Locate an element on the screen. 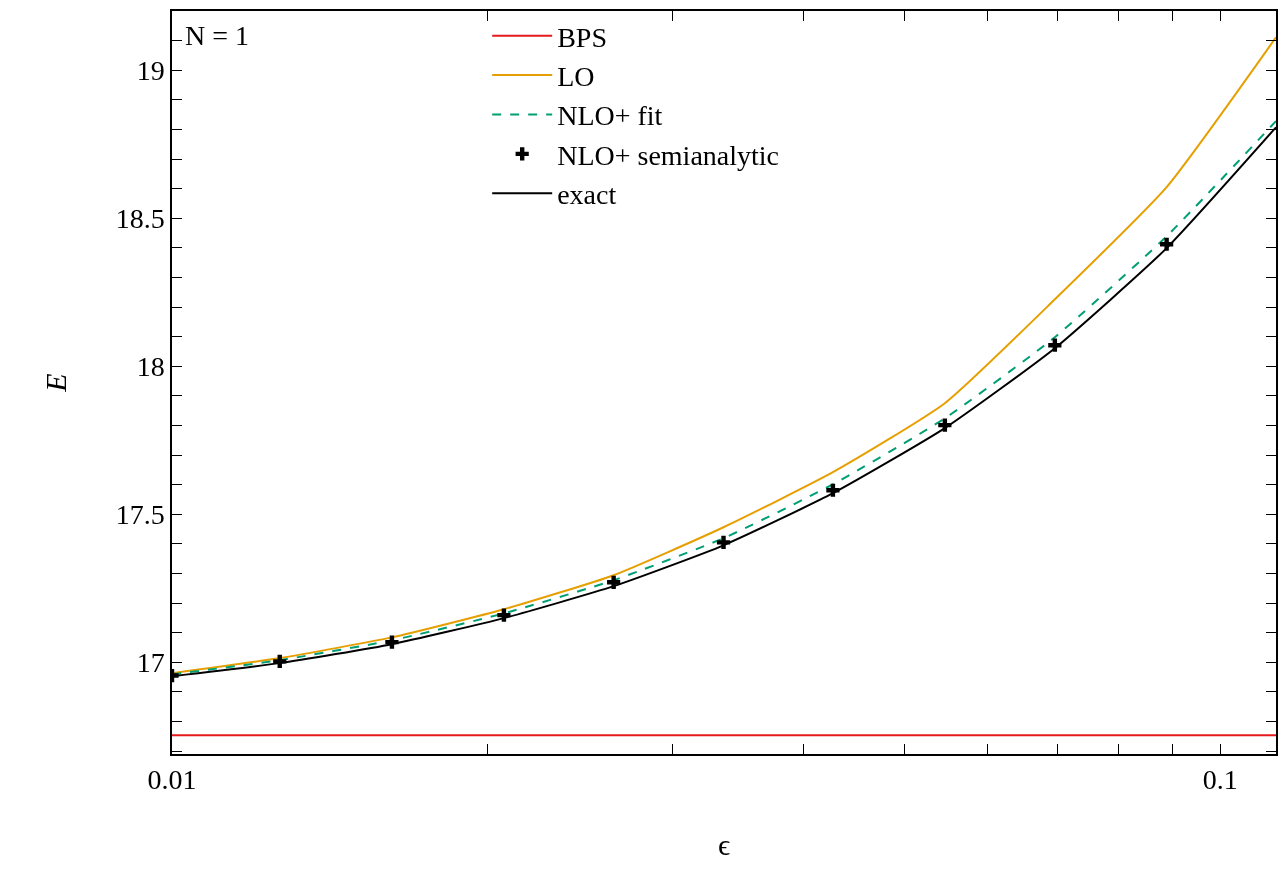 This screenshot has height=877, width=1280. x-tick-label: 0.1 is located at coordinates (1220, 780).